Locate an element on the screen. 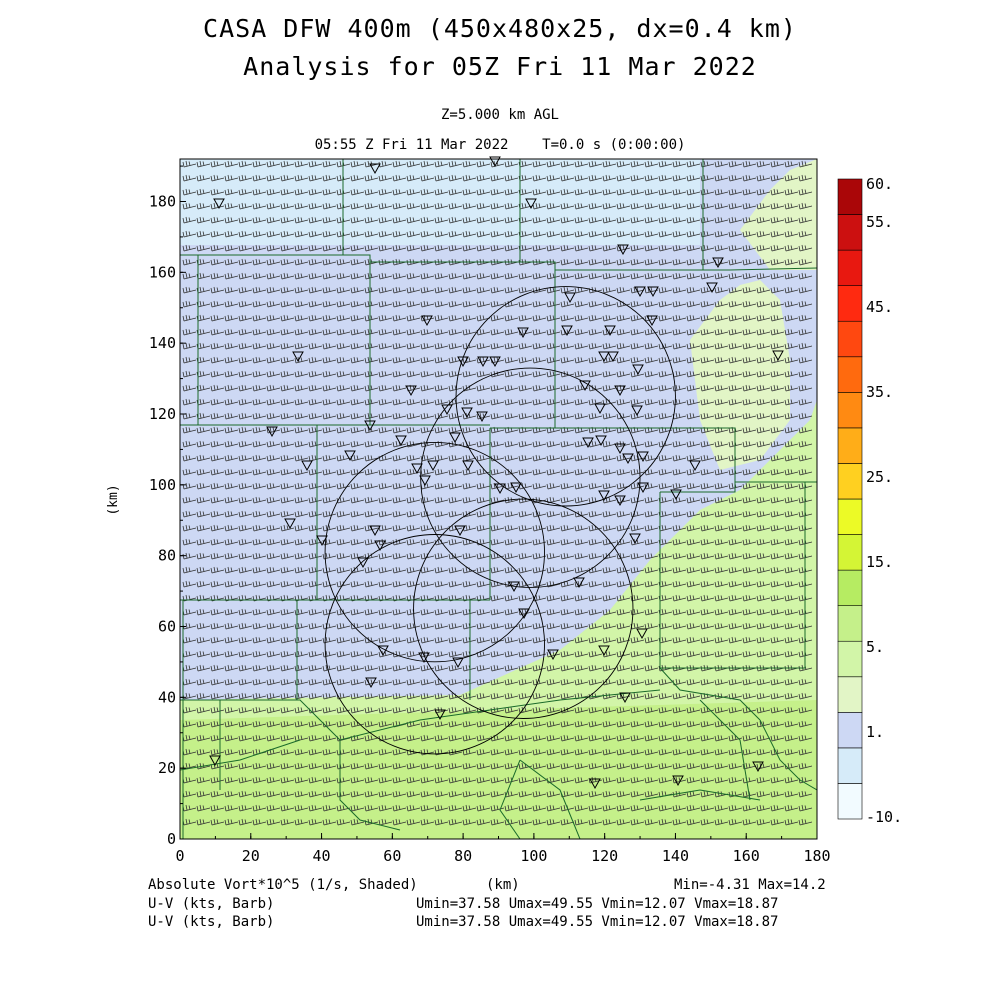  y-tick-label: 180 is located at coordinates (162, 202).